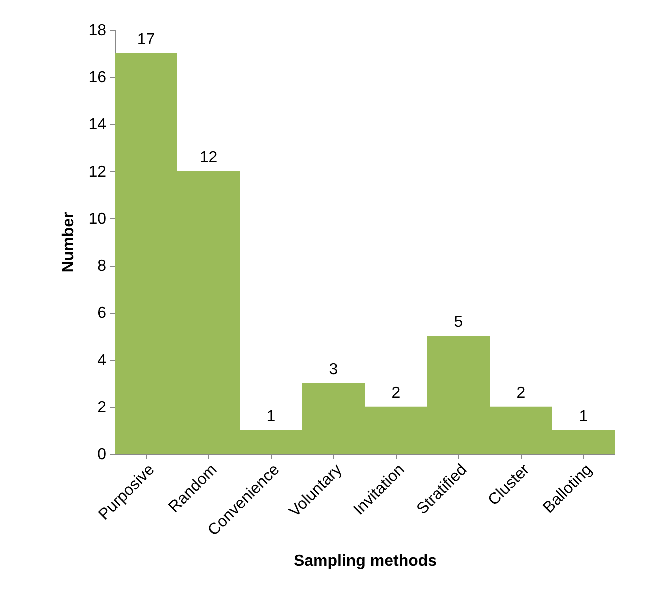  Describe the element at coordinates (102, 407) in the screenshot. I see `y-tick-label: 2` at that location.